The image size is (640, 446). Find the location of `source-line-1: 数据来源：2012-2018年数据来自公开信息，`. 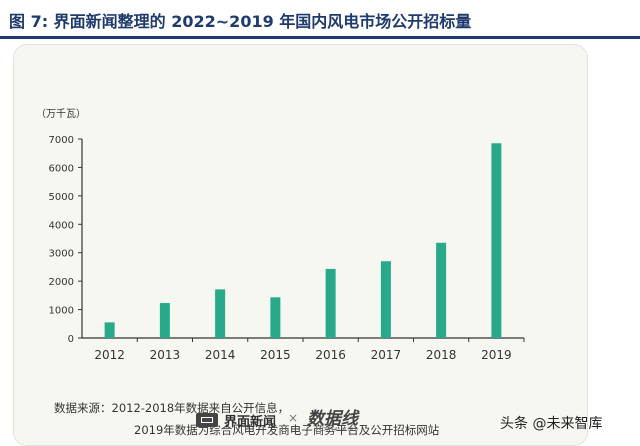

source-line-1: 数据来源：2012-2018年数据来自公开信息， is located at coordinates (172, 408).